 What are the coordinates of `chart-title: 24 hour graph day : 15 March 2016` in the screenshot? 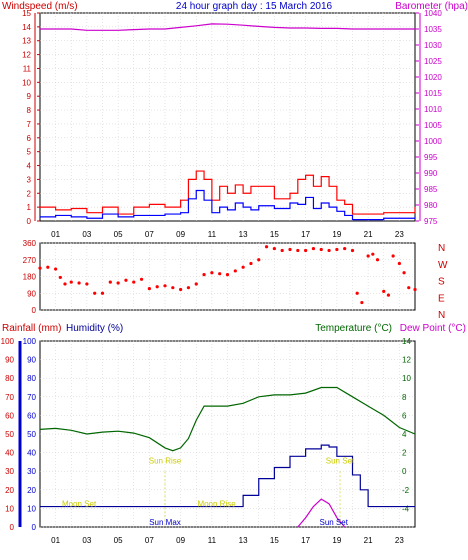 It's located at (254, 6).